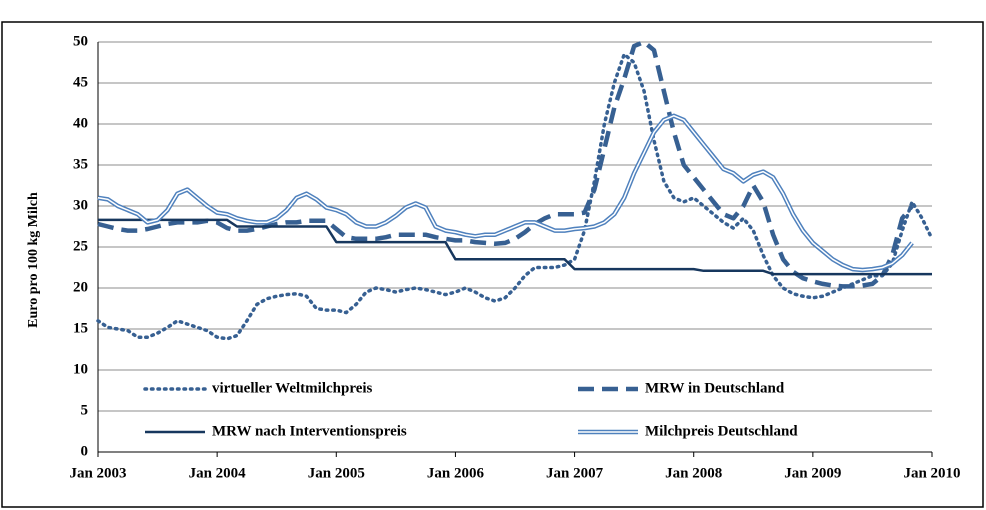  I want to click on x-tick-label: Jan 2005, so click(336, 473).